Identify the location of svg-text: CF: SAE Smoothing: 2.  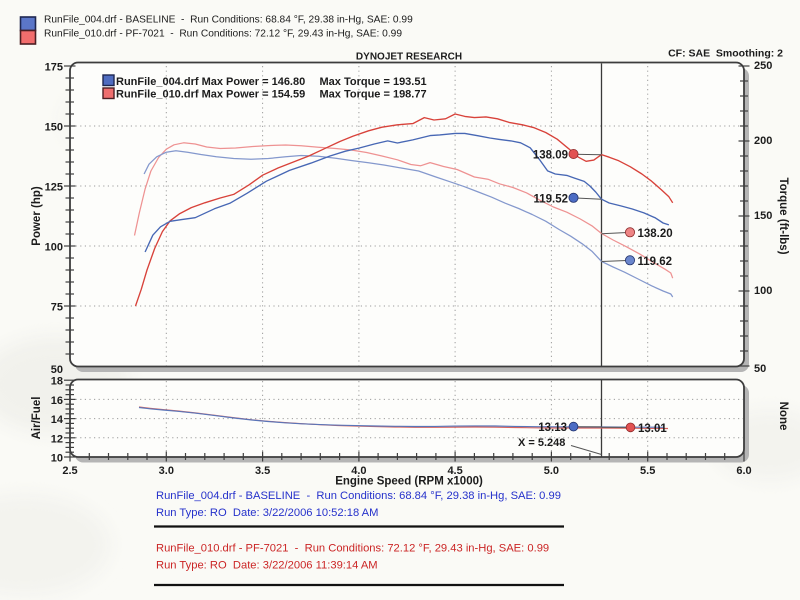
(725, 54).